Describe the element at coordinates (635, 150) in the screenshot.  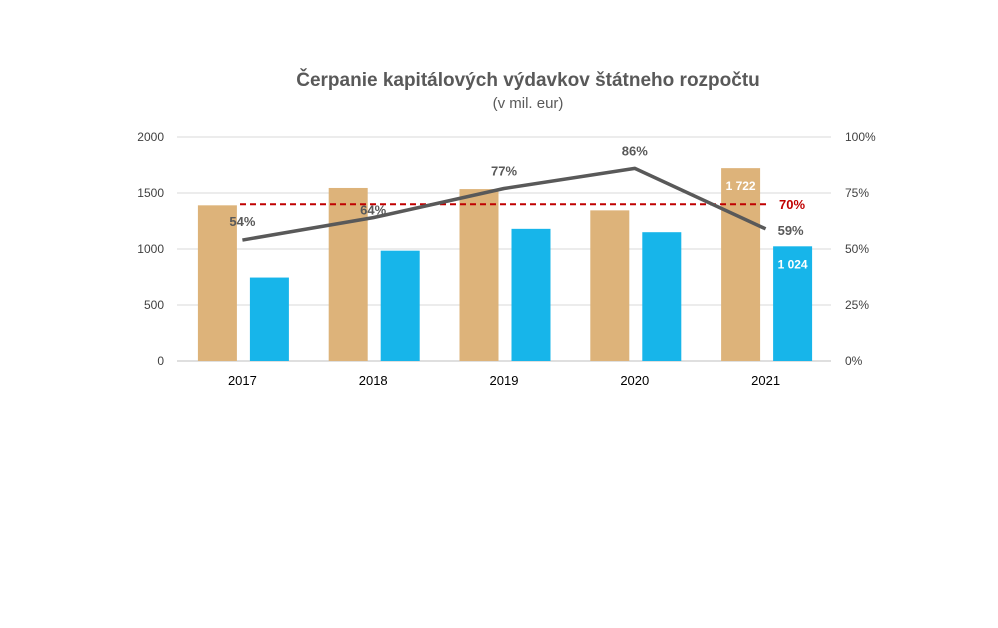
I see `line-data-label: 86%` at that location.